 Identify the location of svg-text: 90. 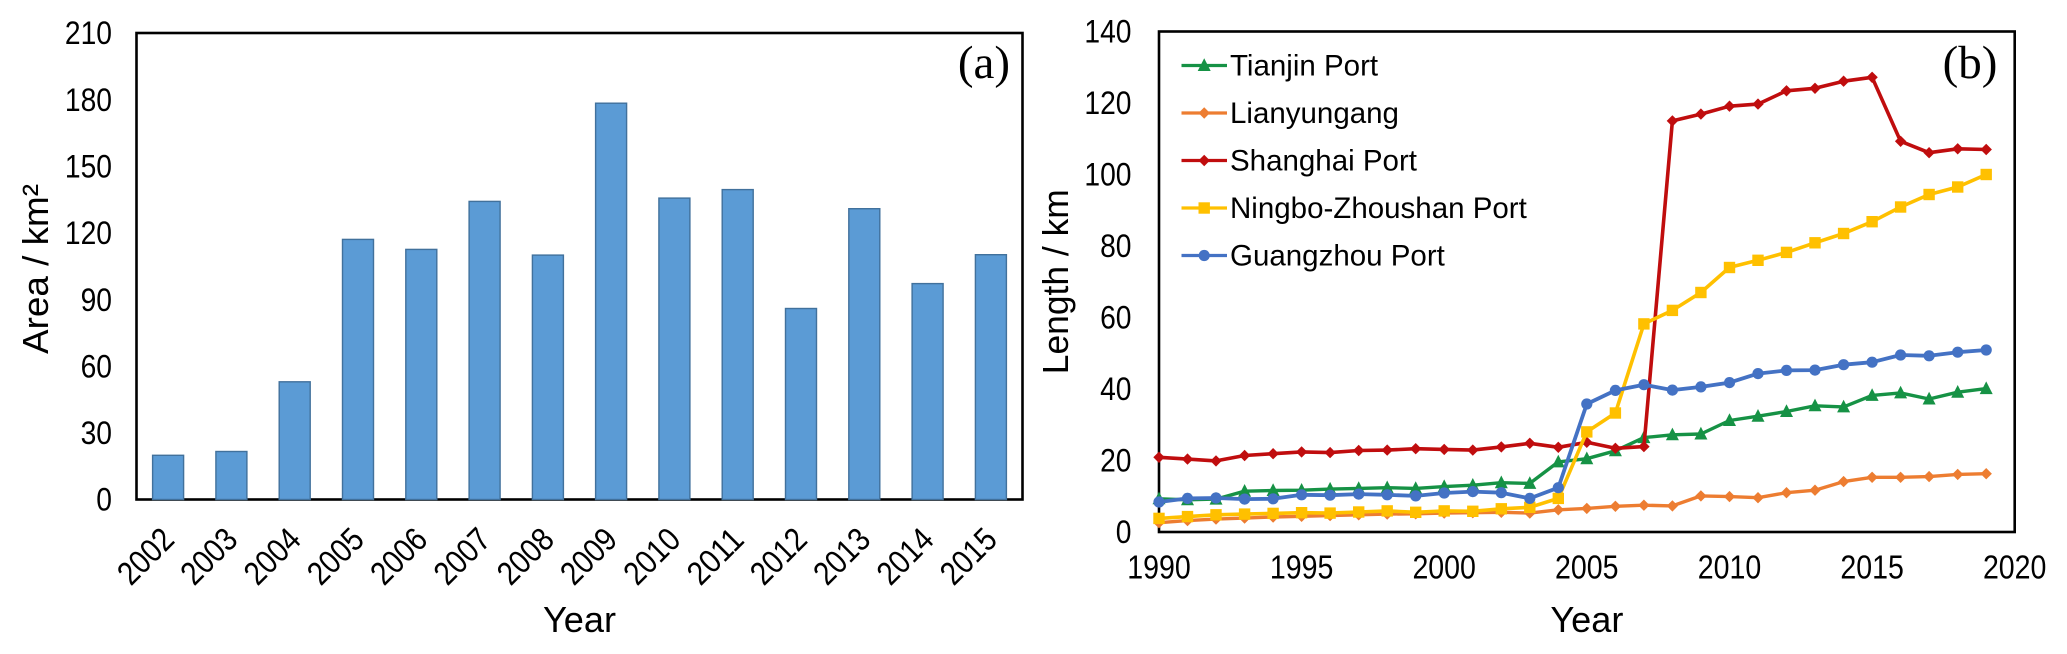
(96, 300).